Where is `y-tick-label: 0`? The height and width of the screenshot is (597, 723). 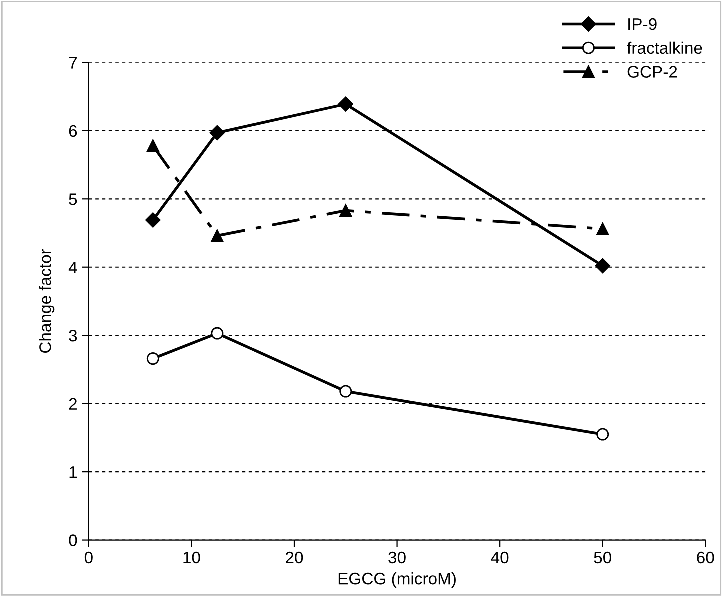 y-tick-label: 0 is located at coordinates (73, 540).